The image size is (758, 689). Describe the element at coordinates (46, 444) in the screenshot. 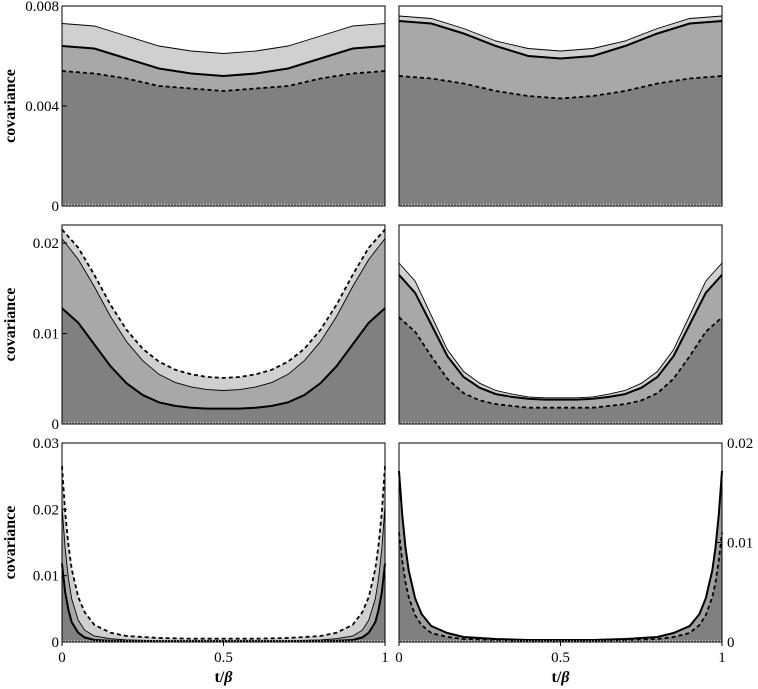

I see `ytick-label: 0.03` at that location.